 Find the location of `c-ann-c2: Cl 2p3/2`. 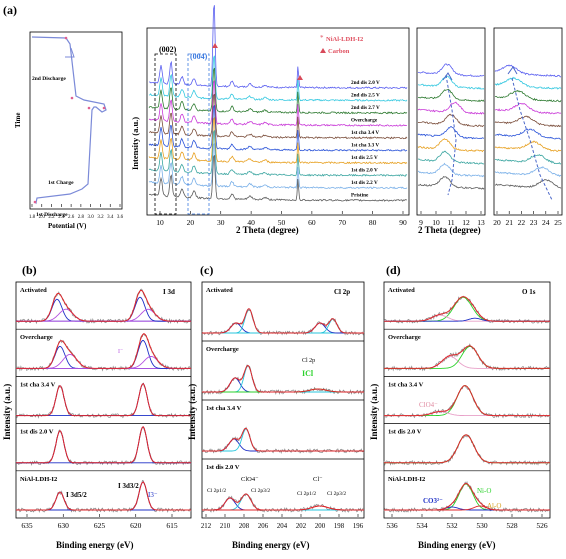

c-ann-c2: Cl 2p3/2 is located at coordinates (260, 491).